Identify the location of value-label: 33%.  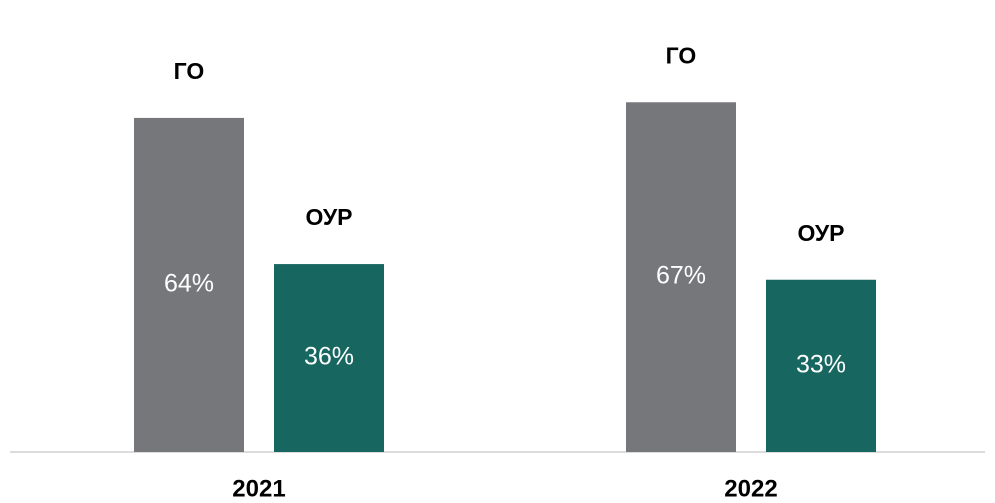
(821, 364).